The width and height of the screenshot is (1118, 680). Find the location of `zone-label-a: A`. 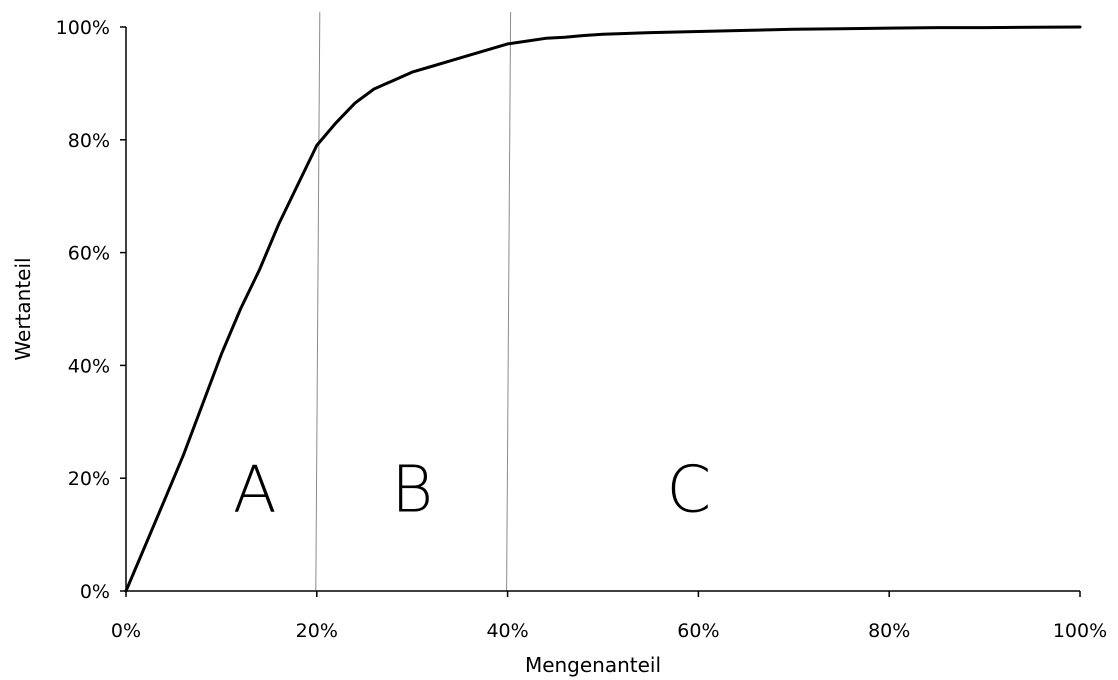

zone-label-a: A is located at coordinates (255, 490).